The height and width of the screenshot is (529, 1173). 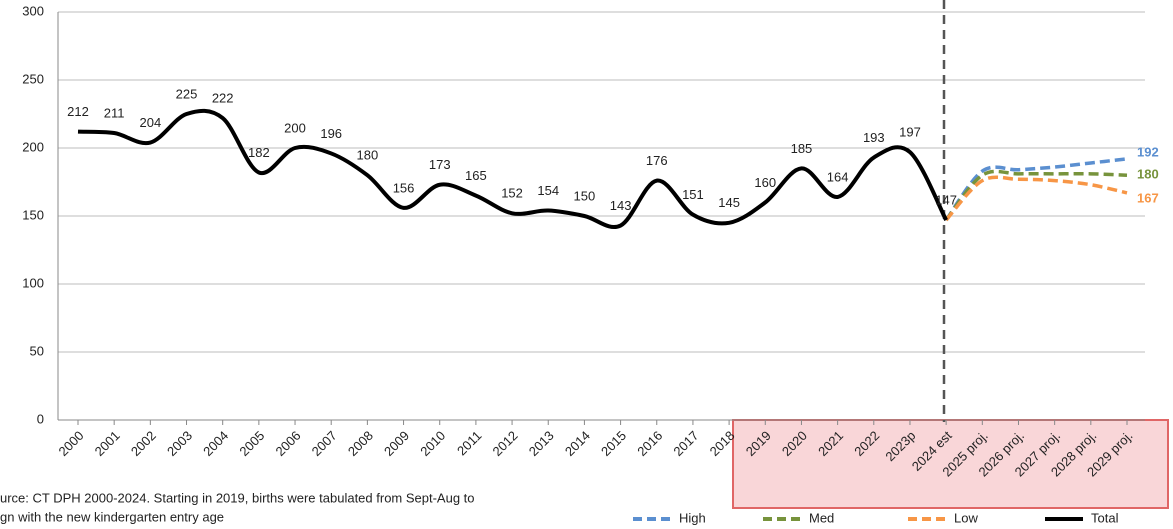 I want to click on end-label: 192, so click(x=1148, y=151).